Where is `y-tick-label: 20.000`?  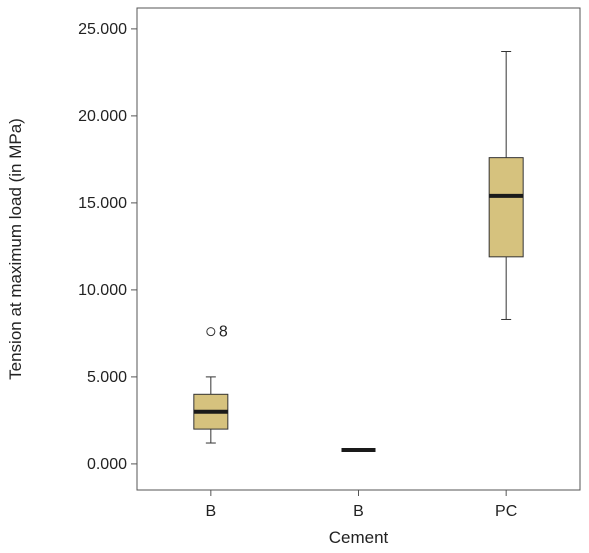
y-tick-label: 20.000 is located at coordinates (102, 116).